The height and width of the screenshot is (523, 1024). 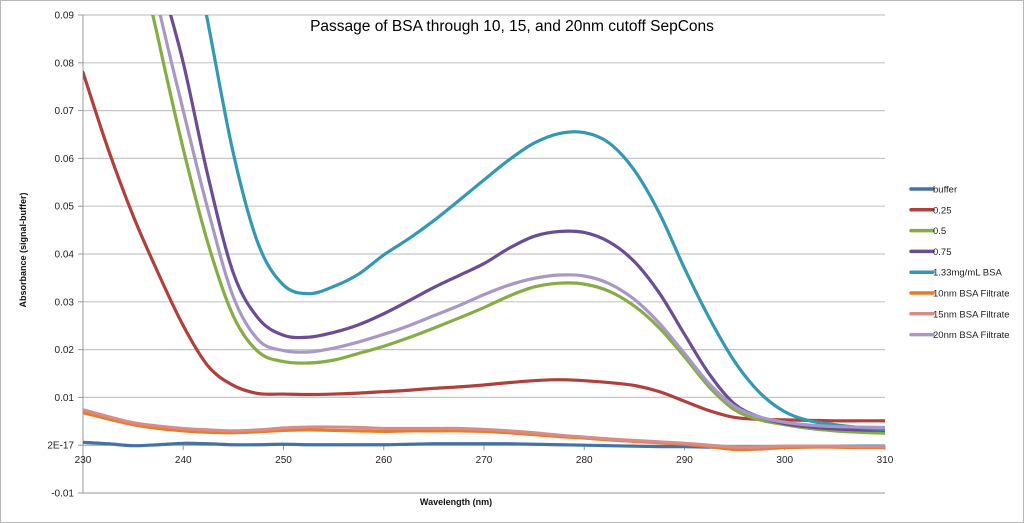 What do you see at coordinates (930, 252) in the screenshot?
I see `legend-item: 0.75` at bounding box center [930, 252].